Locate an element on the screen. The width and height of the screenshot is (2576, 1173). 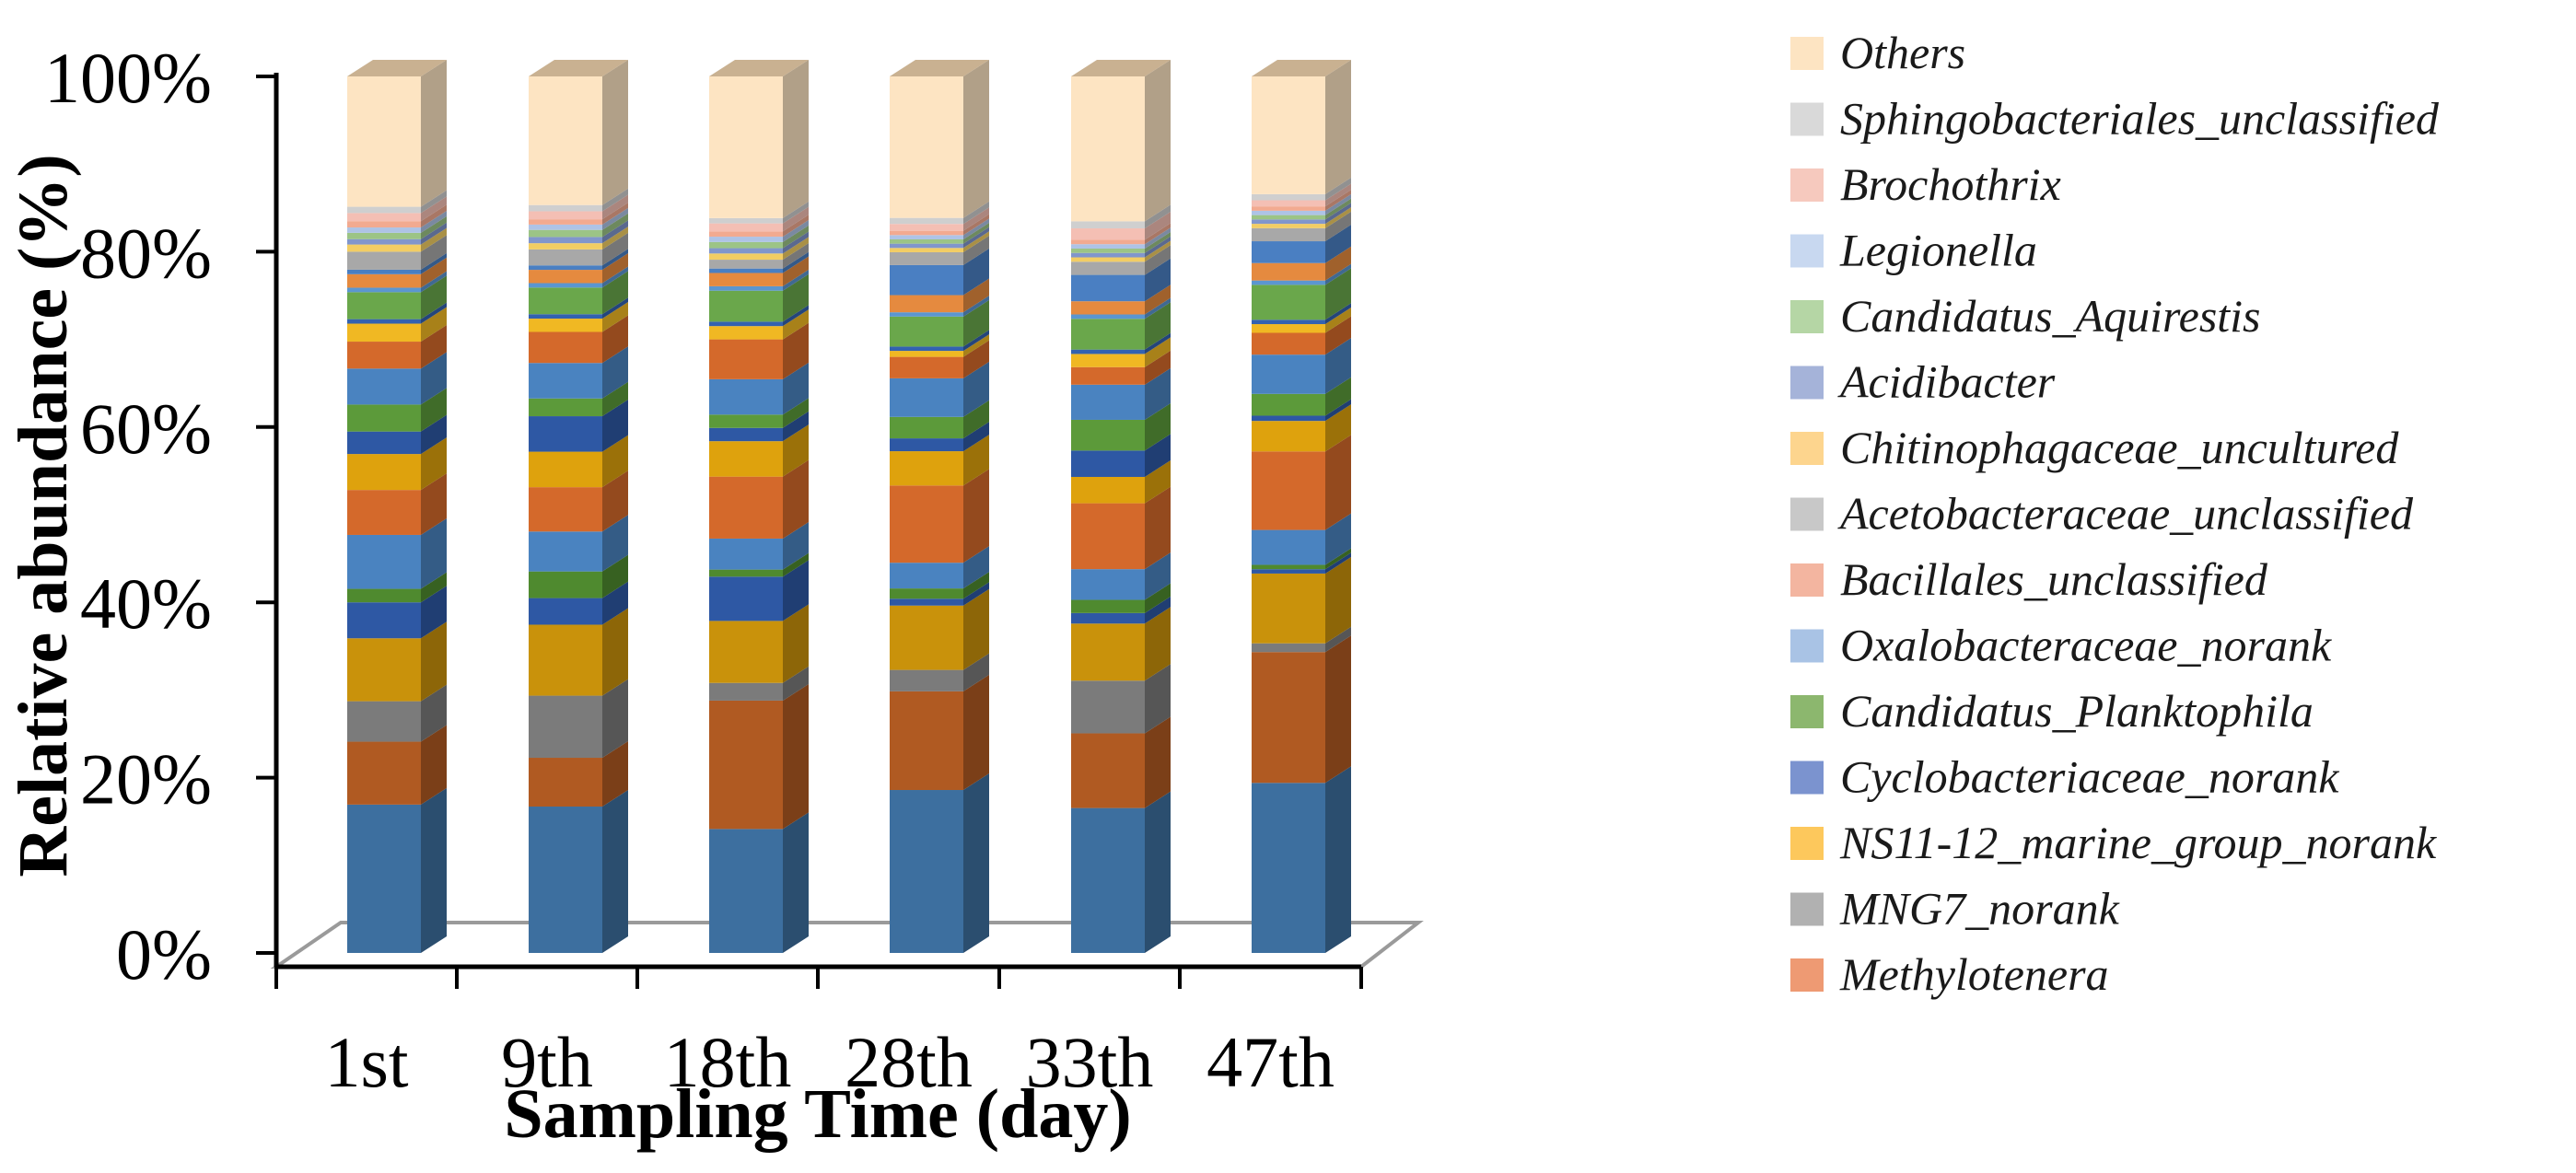
x-tick-label: 1st is located at coordinates (366, 1062).